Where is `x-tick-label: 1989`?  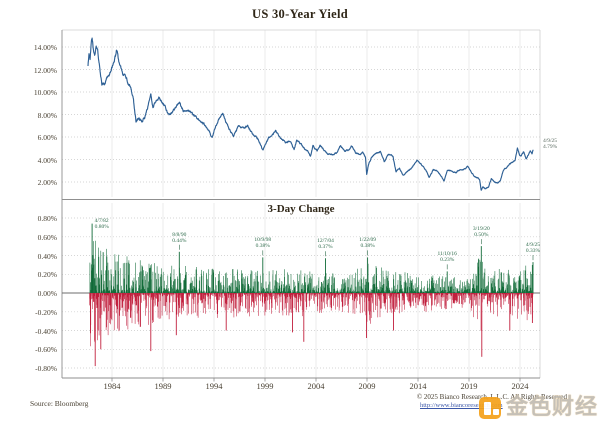
x-tick-label: 1989 is located at coordinates (163, 386).